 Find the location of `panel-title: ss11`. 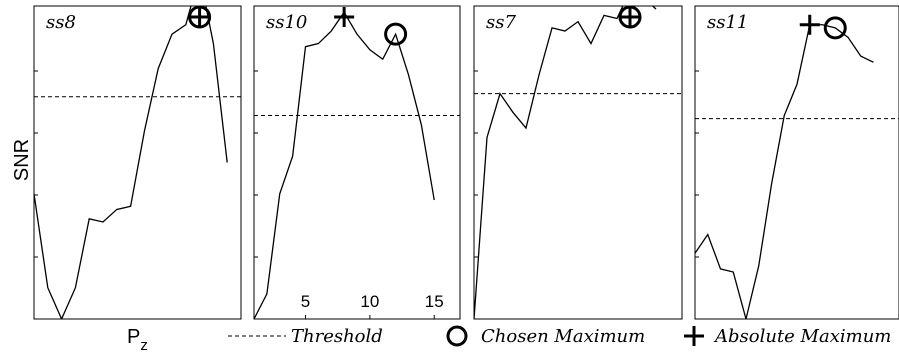

panel-title: ss11 is located at coordinates (727, 22).